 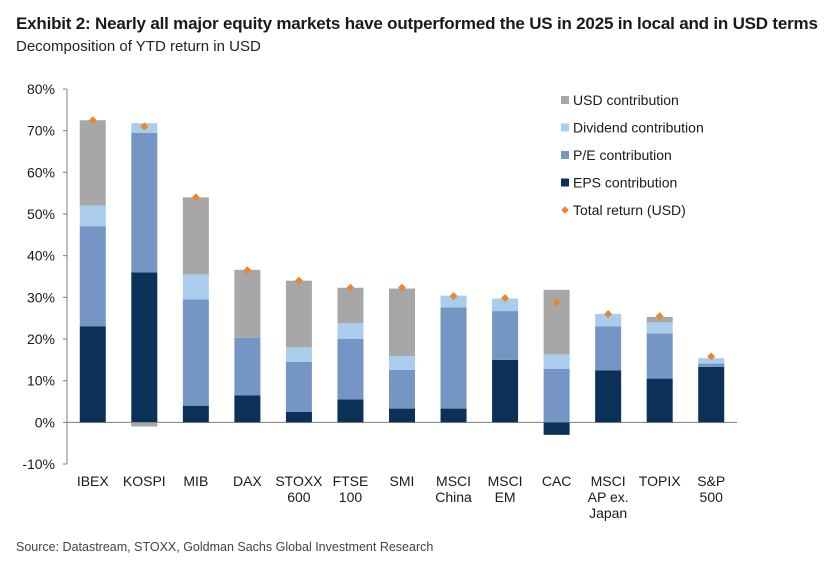 What do you see at coordinates (712, 497) in the screenshot?
I see `x-category-label-line: 500` at bounding box center [712, 497].